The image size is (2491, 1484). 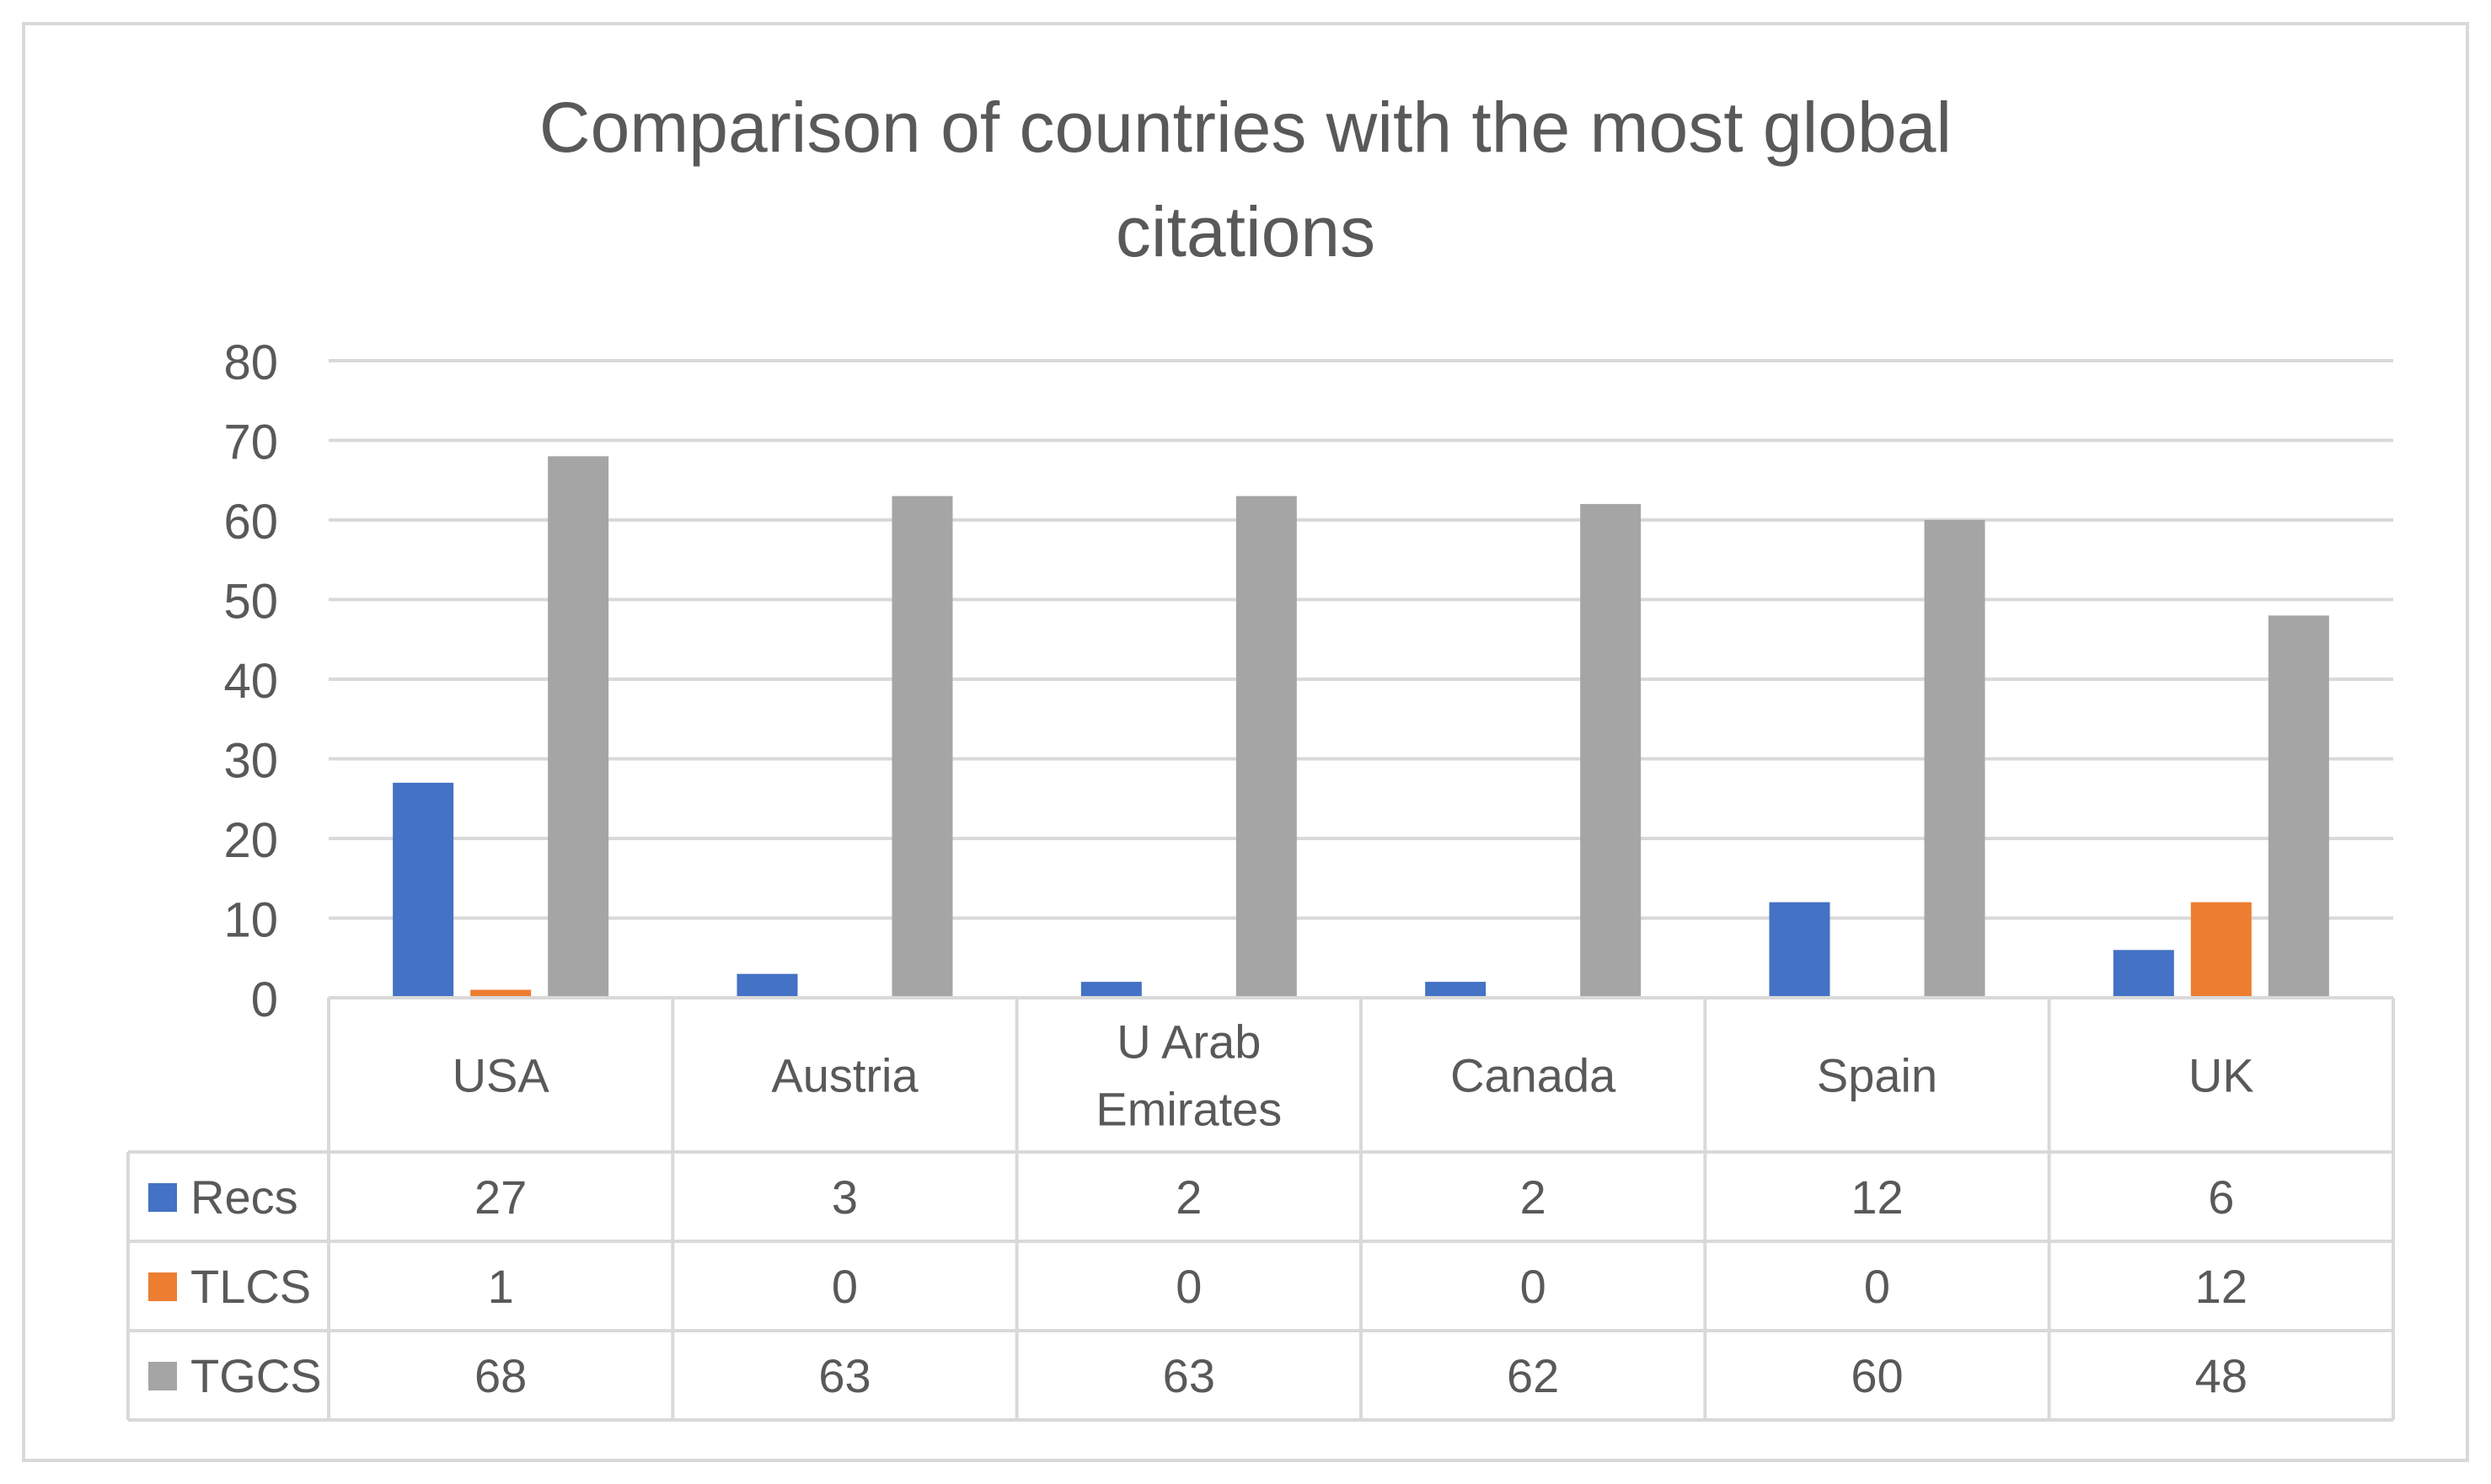 What do you see at coordinates (264, 1000) in the screenshot?
I see `y-tick-label: 0` at bounding box center [264, 1000].